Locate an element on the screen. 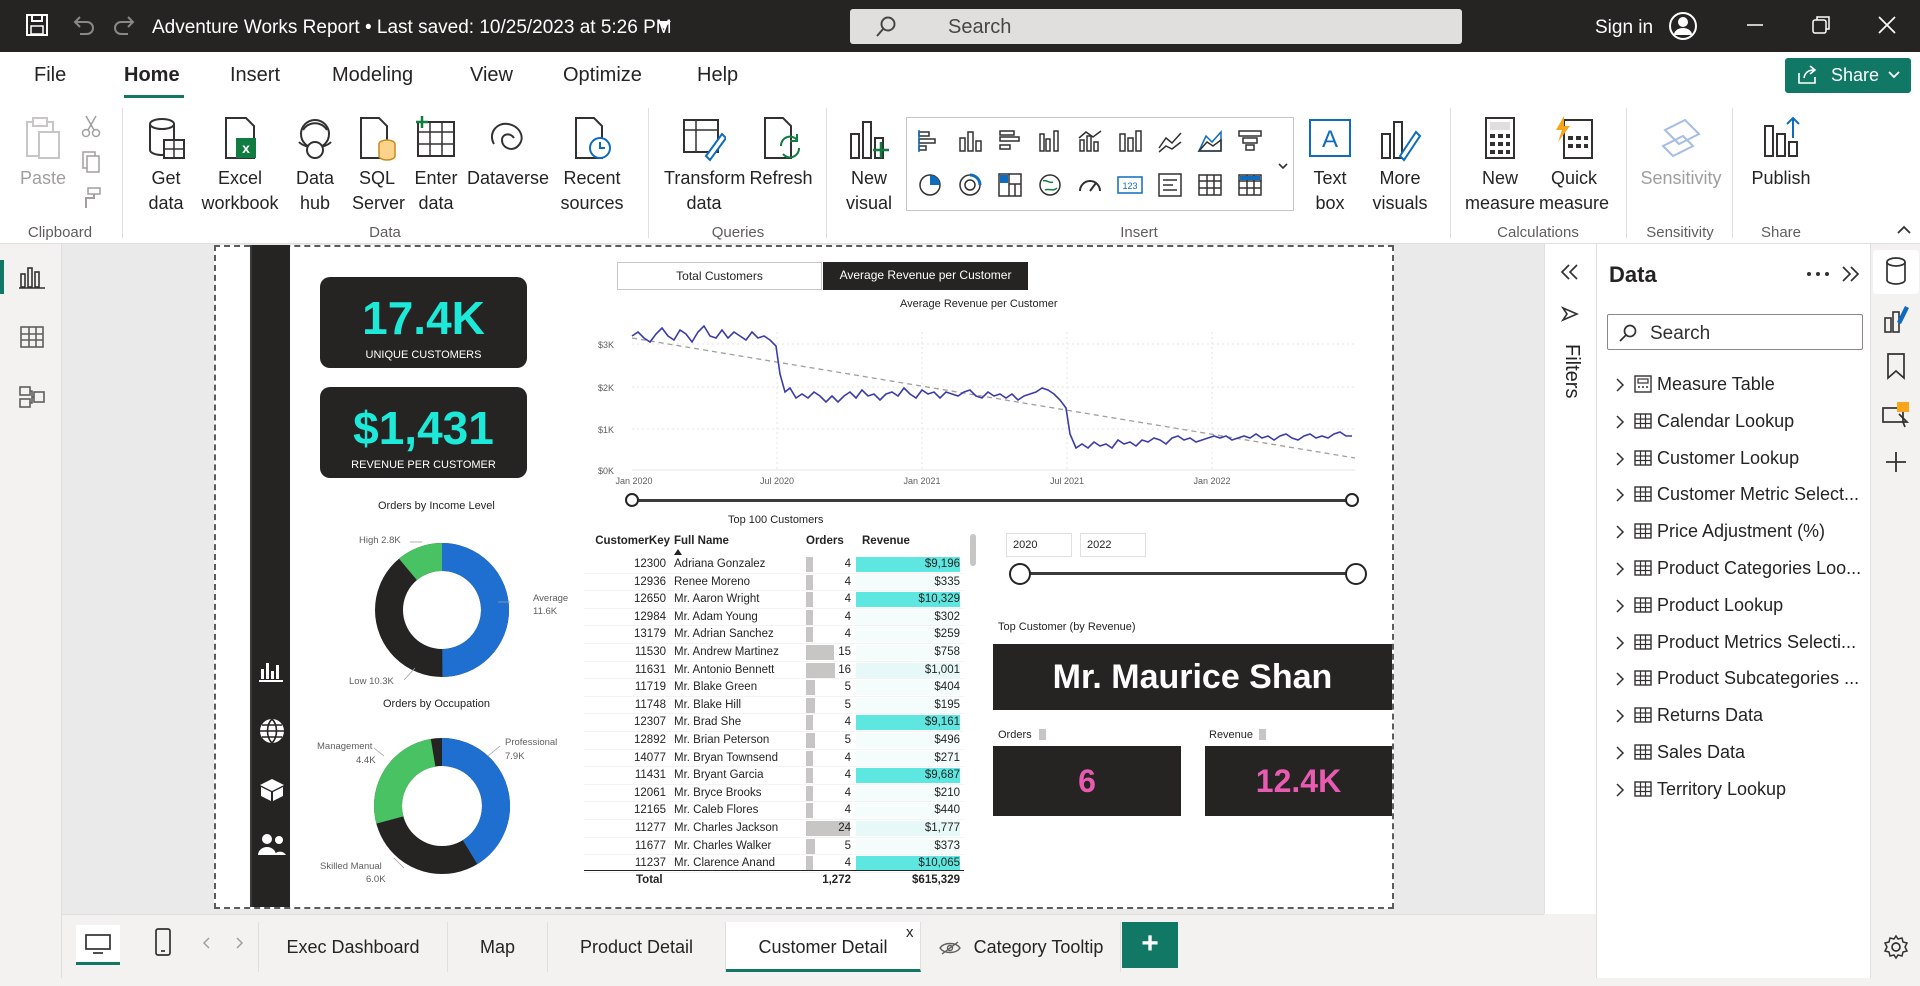 This screenshot has width=1920, height=986. box-icon is located at coordinates (272, 789).